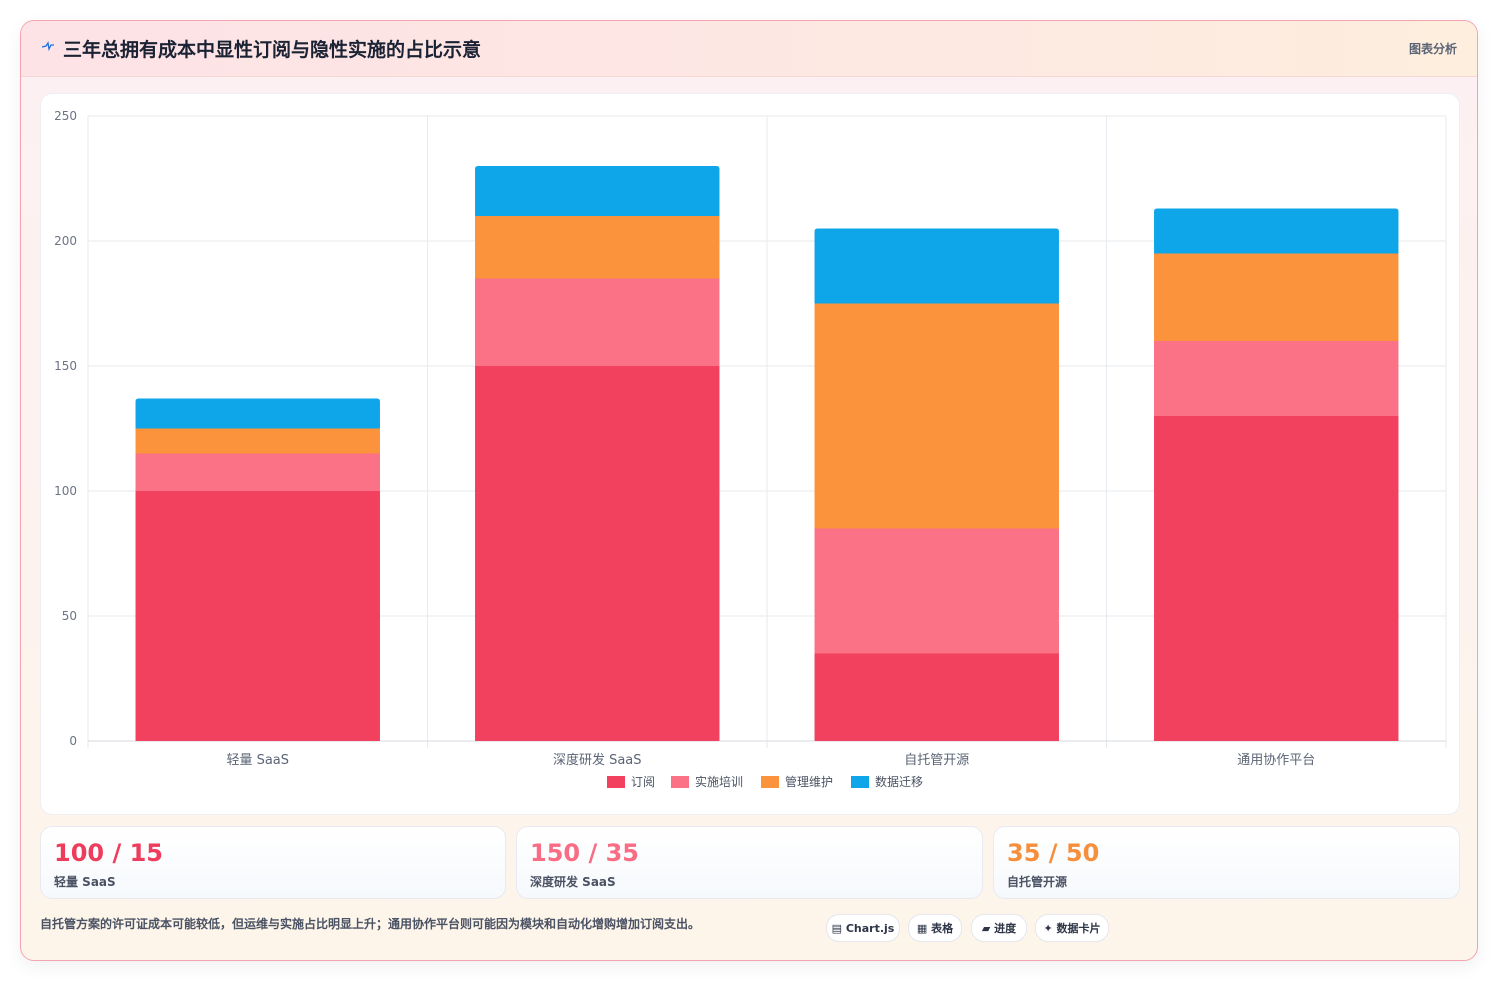  I want to click on y-tick-label: 50, so click(69, 616).